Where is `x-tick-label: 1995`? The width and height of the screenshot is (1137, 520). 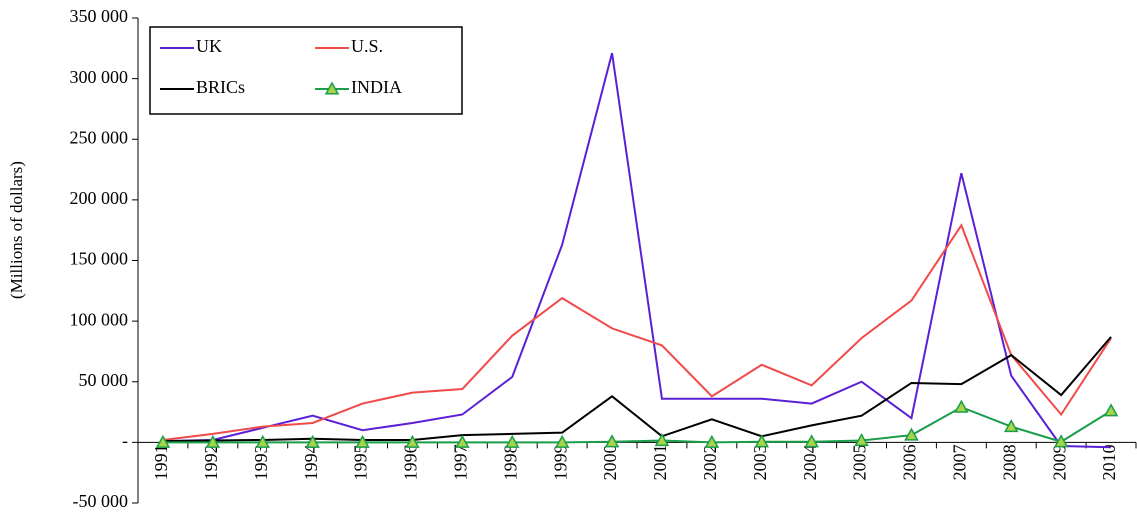
x-tick-label: 1995 is located at coordinates (361, 462).